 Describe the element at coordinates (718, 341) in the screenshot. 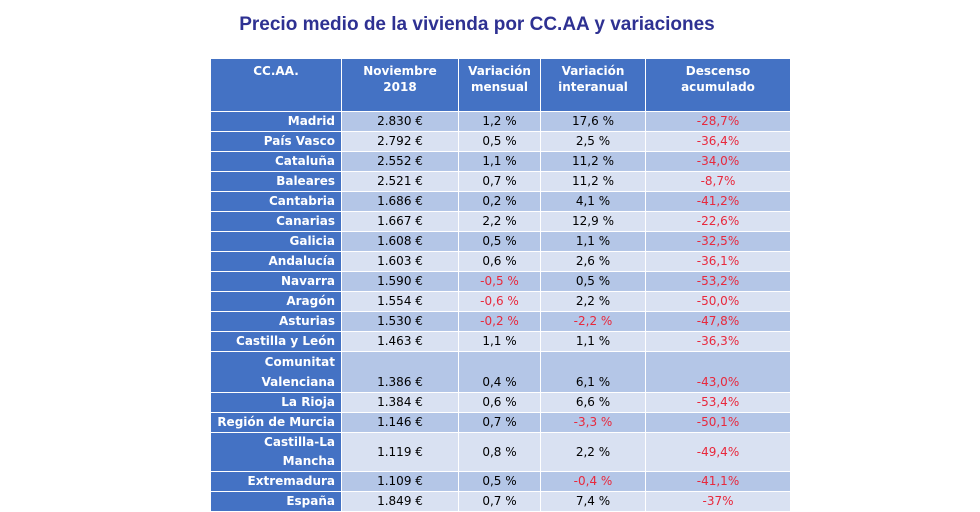

I see `value-cell: -36,3%` at that location.